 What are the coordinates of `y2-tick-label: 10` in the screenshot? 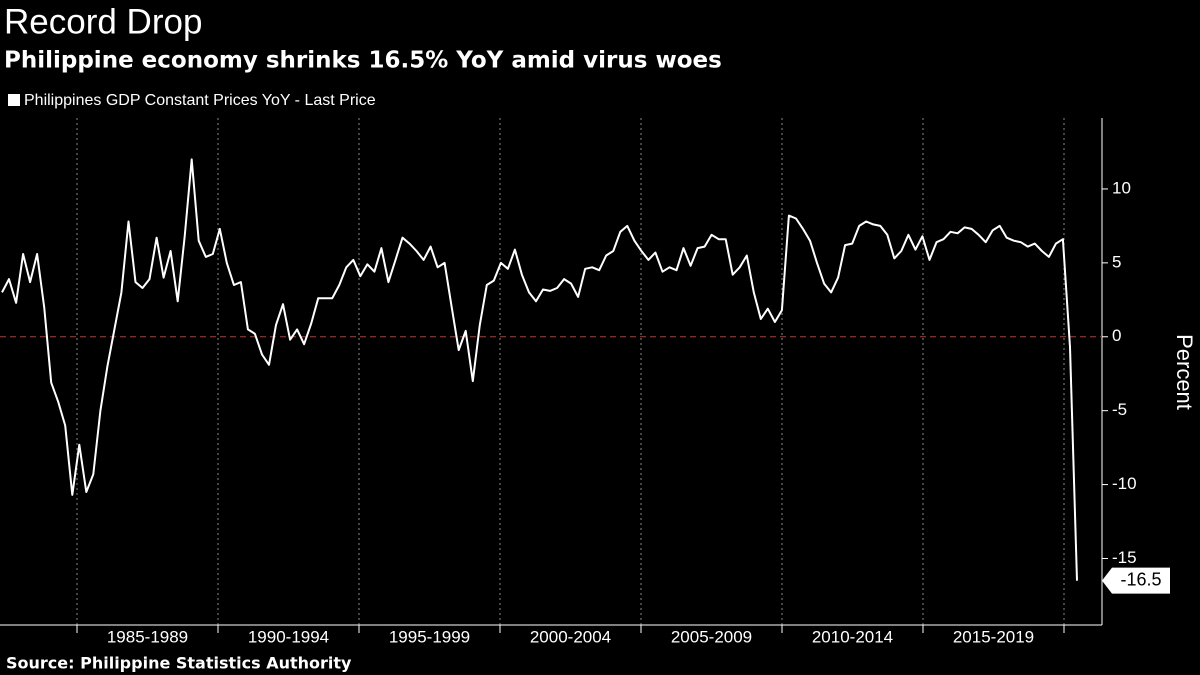 It's located at (1121, 187).